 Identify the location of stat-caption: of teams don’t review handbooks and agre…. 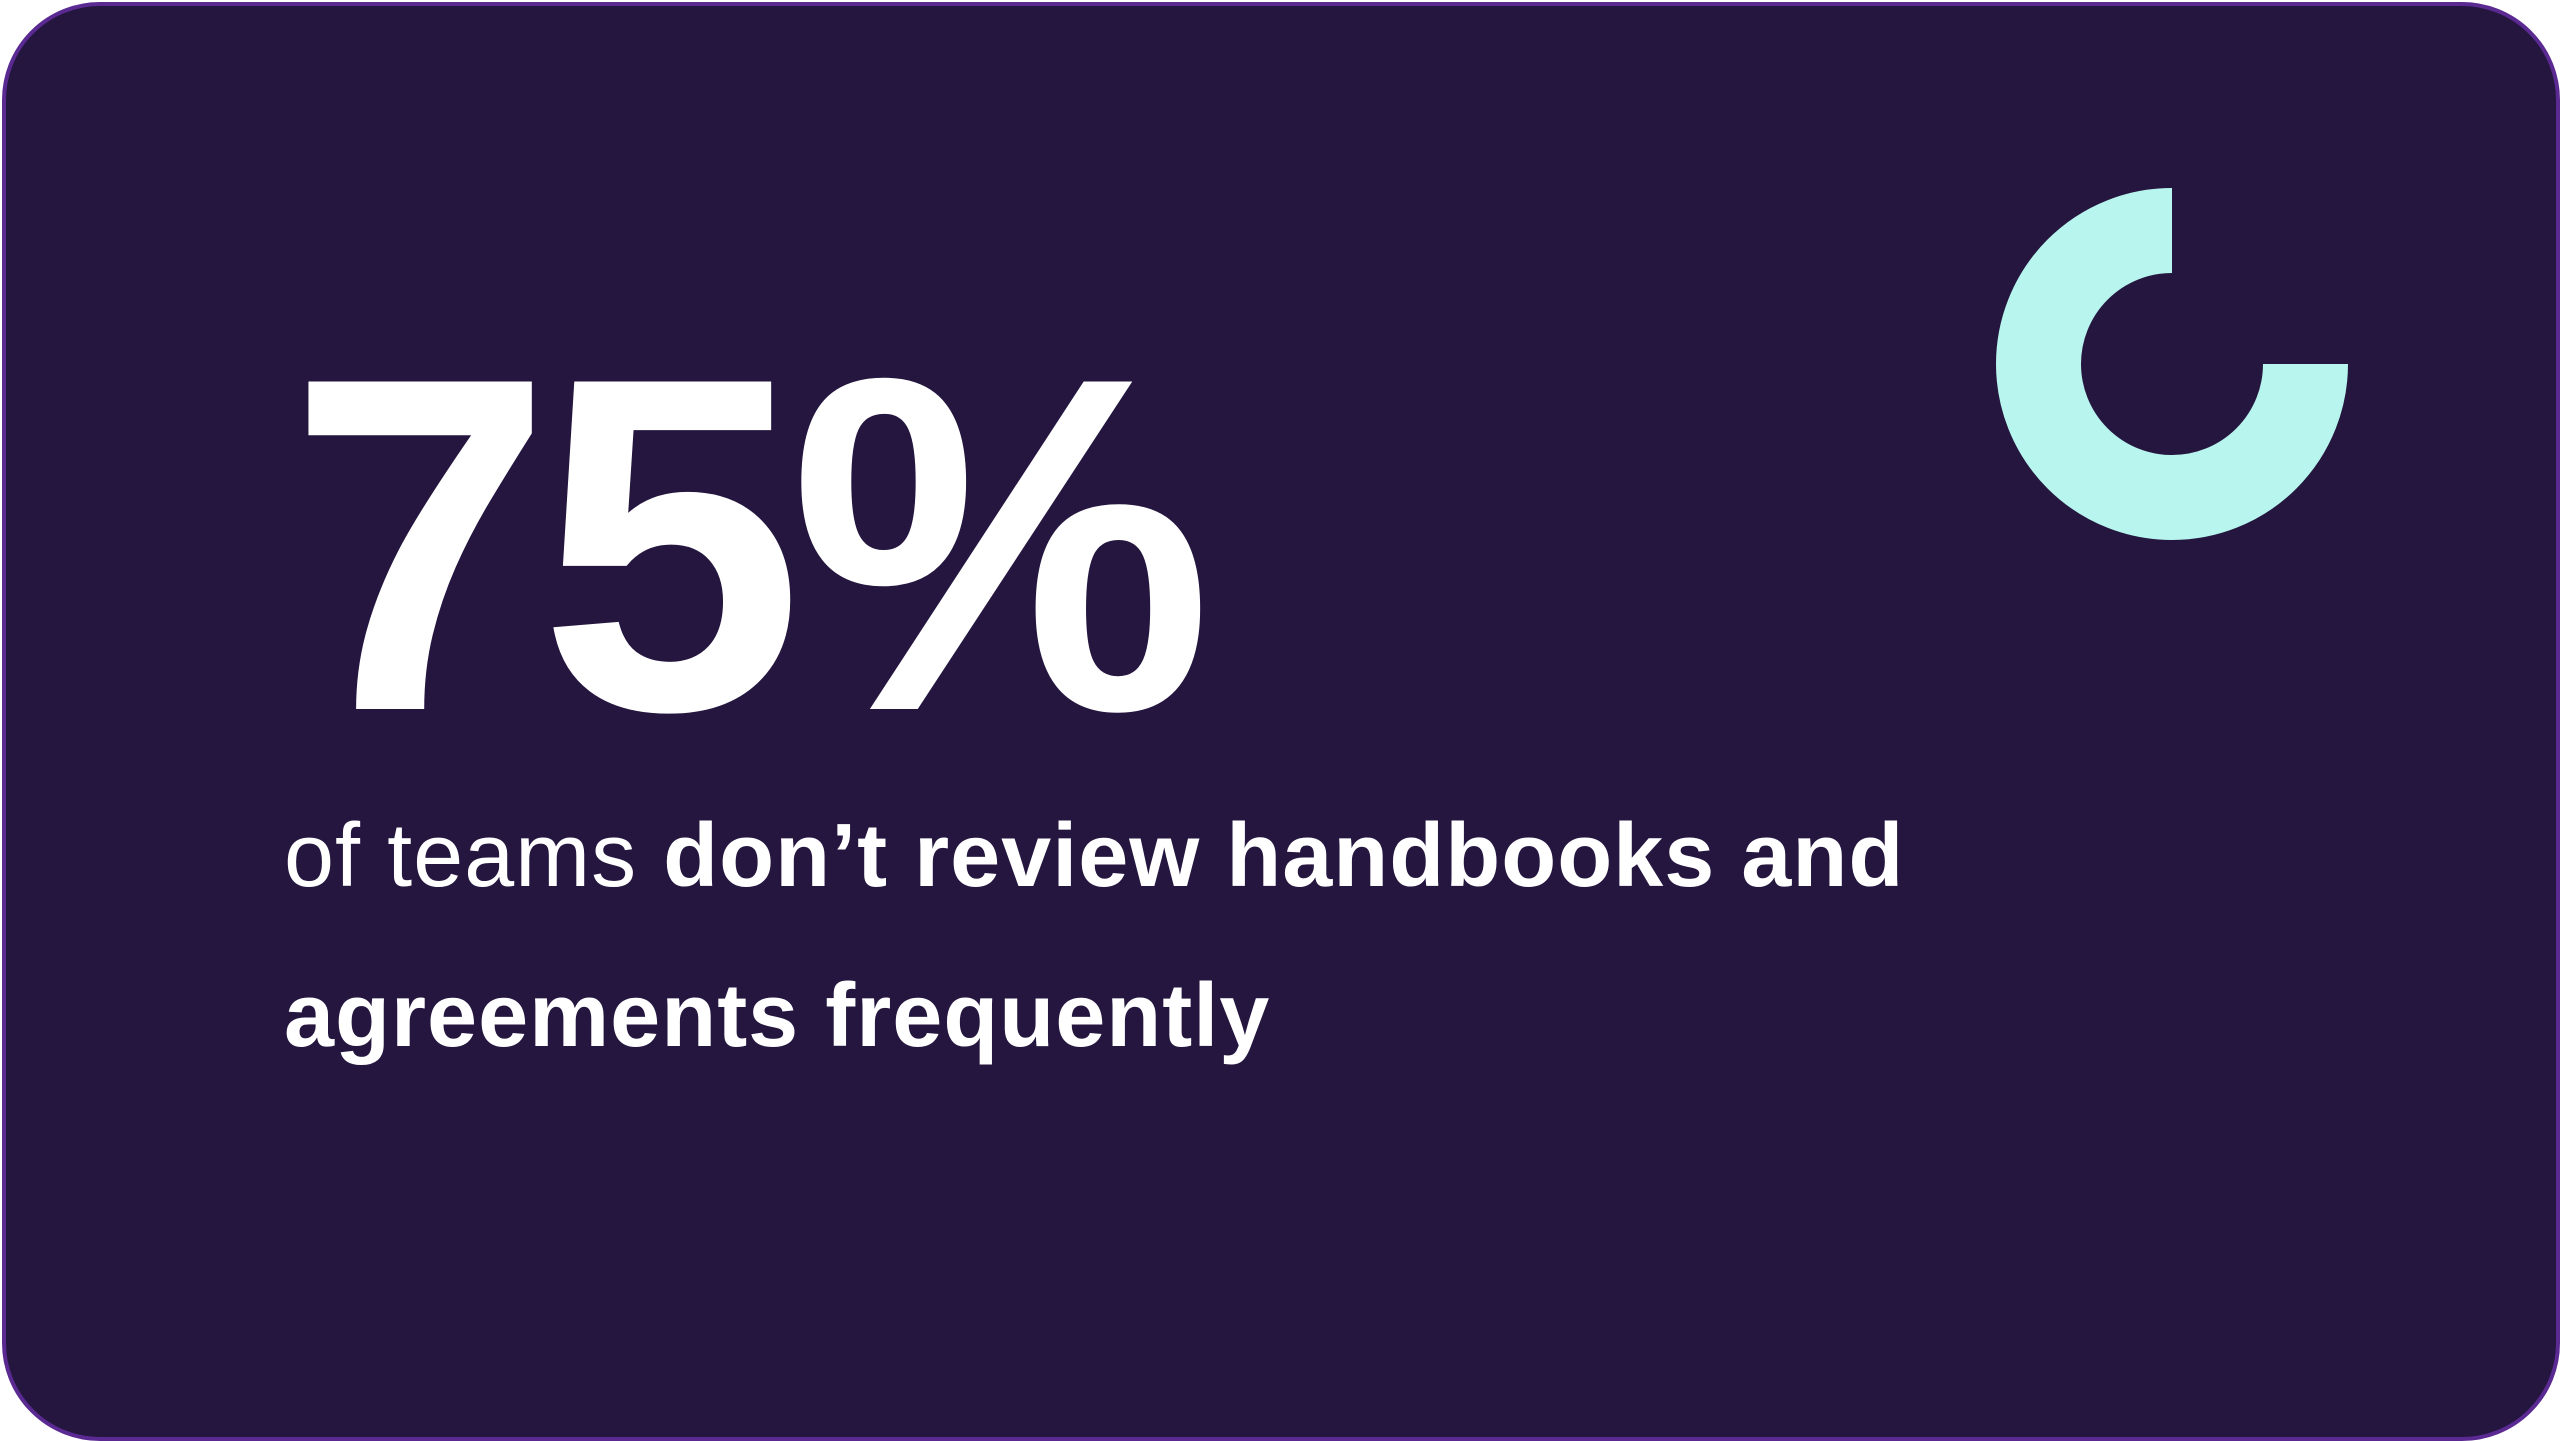
(1134, 936).